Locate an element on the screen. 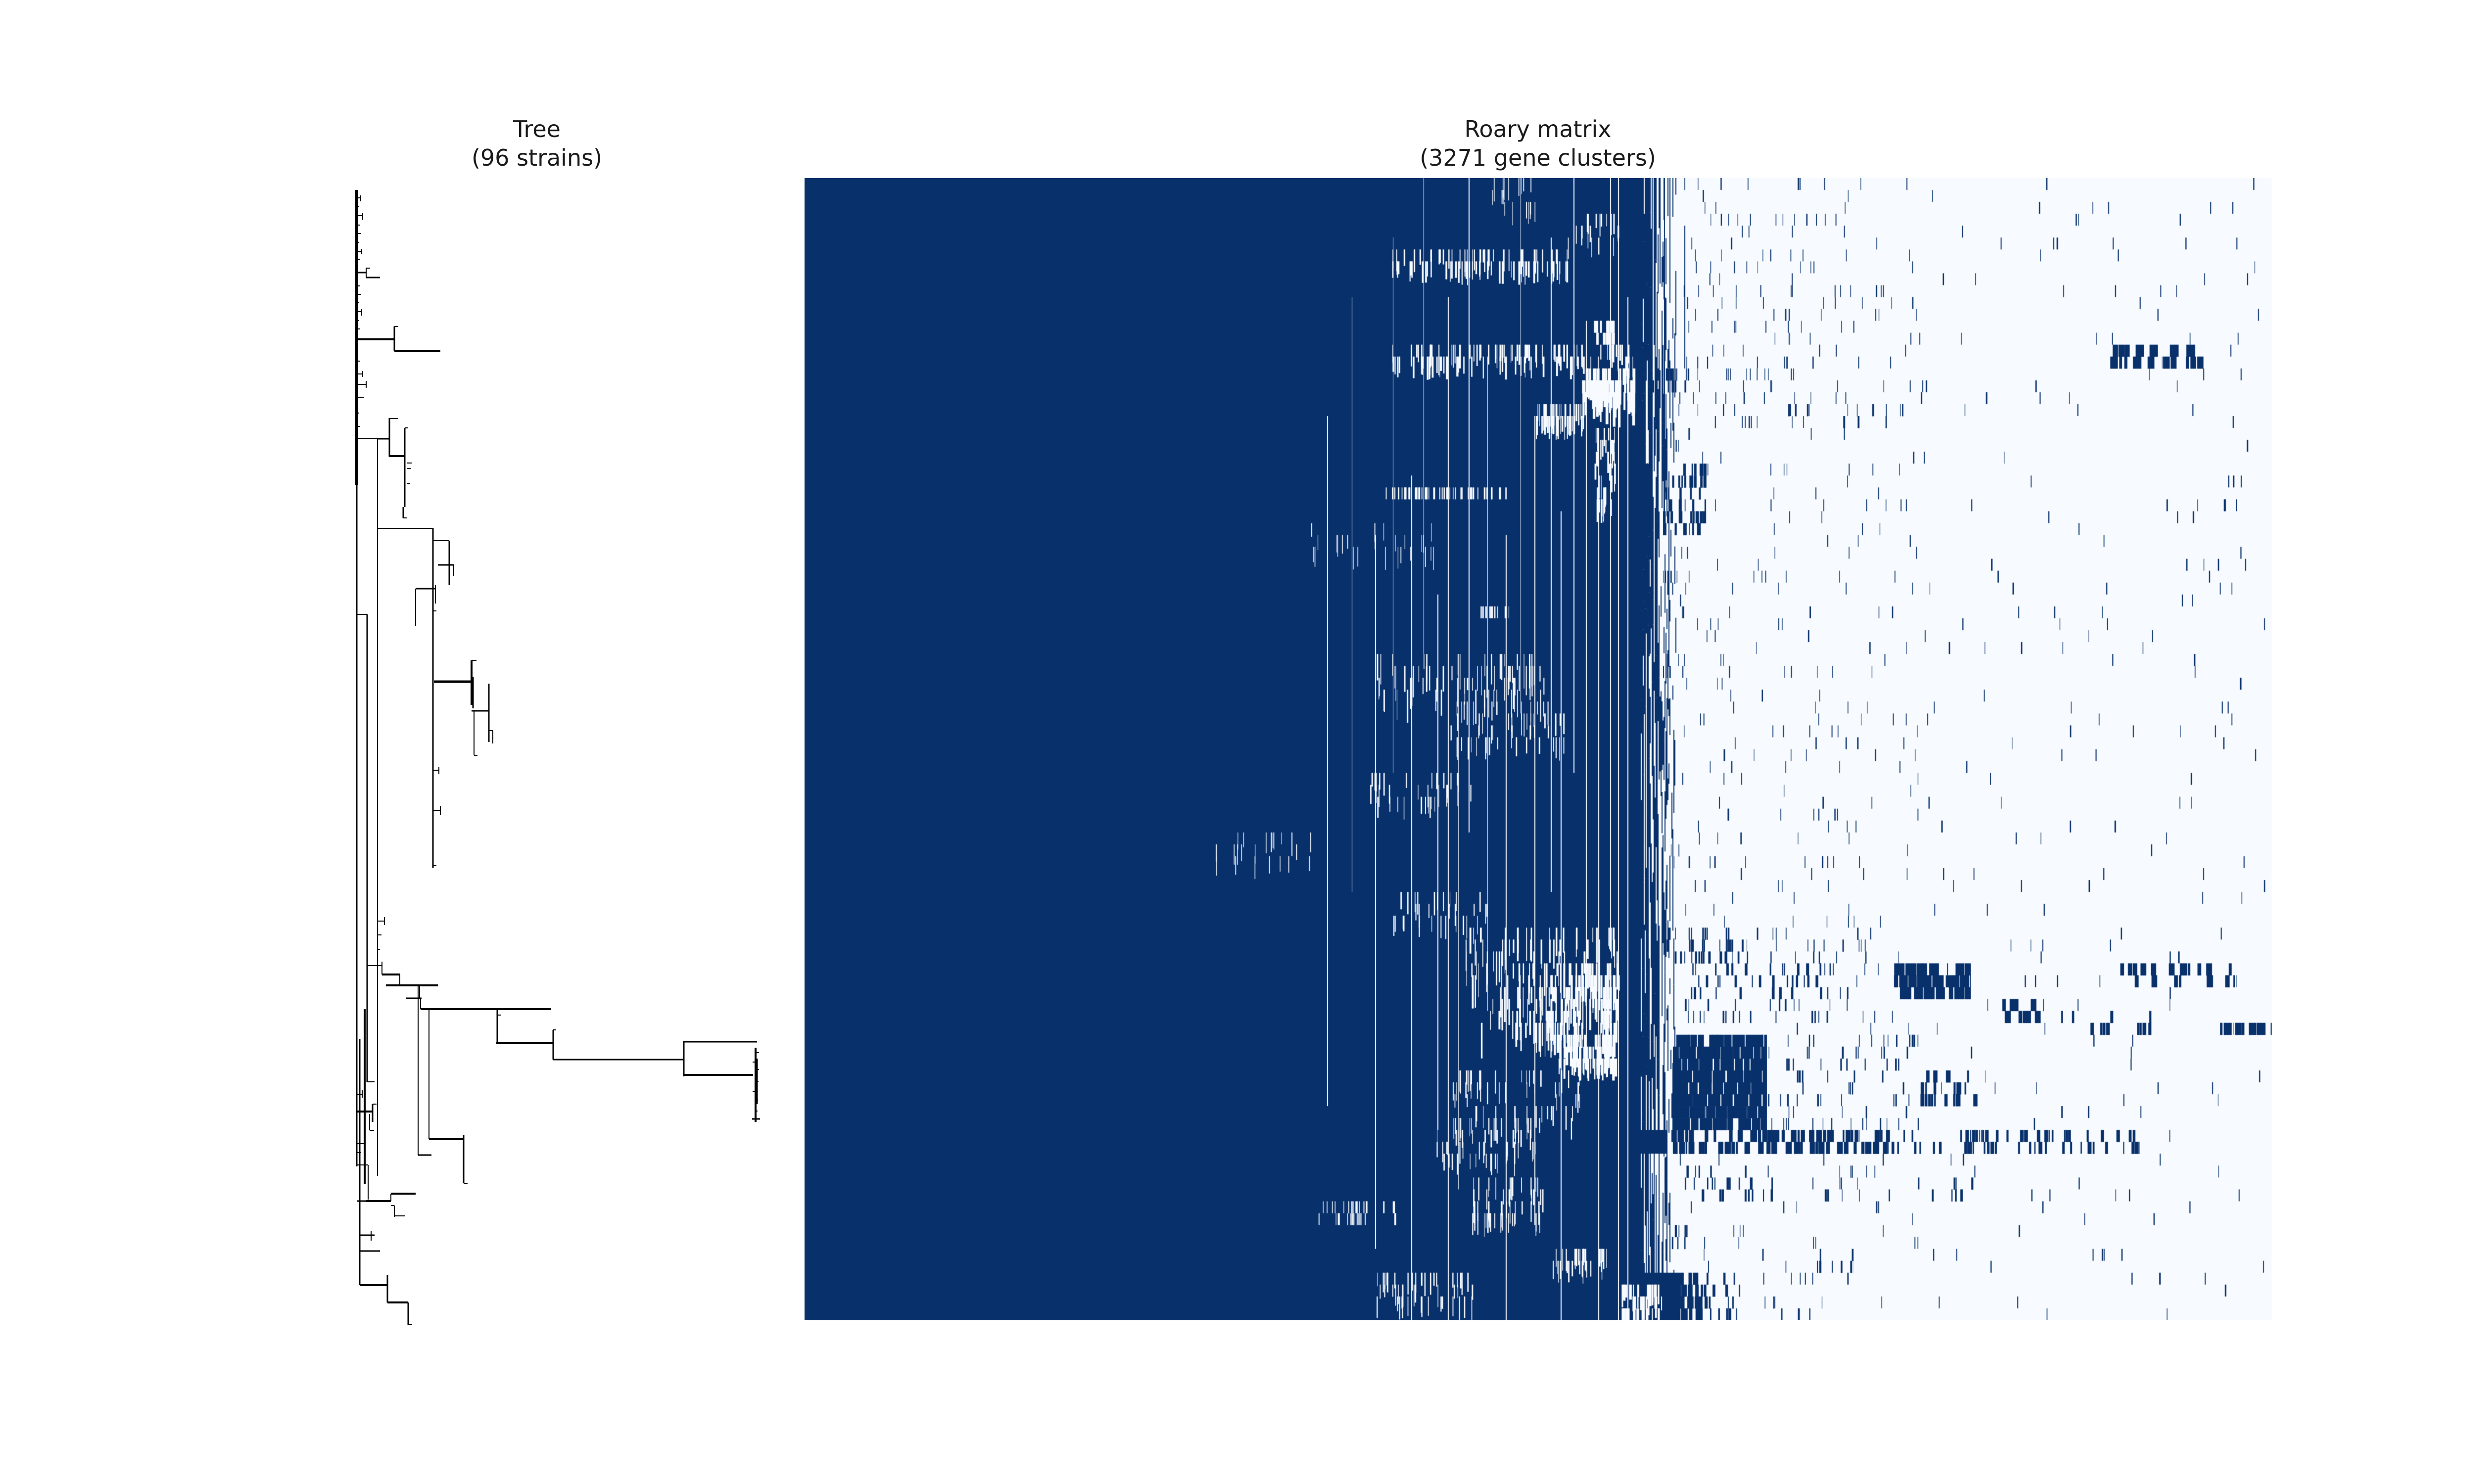 This screenshot has width=2474, height=1484. matrix-title-line1: Roary matrix is located at coordinates (1538, 129).